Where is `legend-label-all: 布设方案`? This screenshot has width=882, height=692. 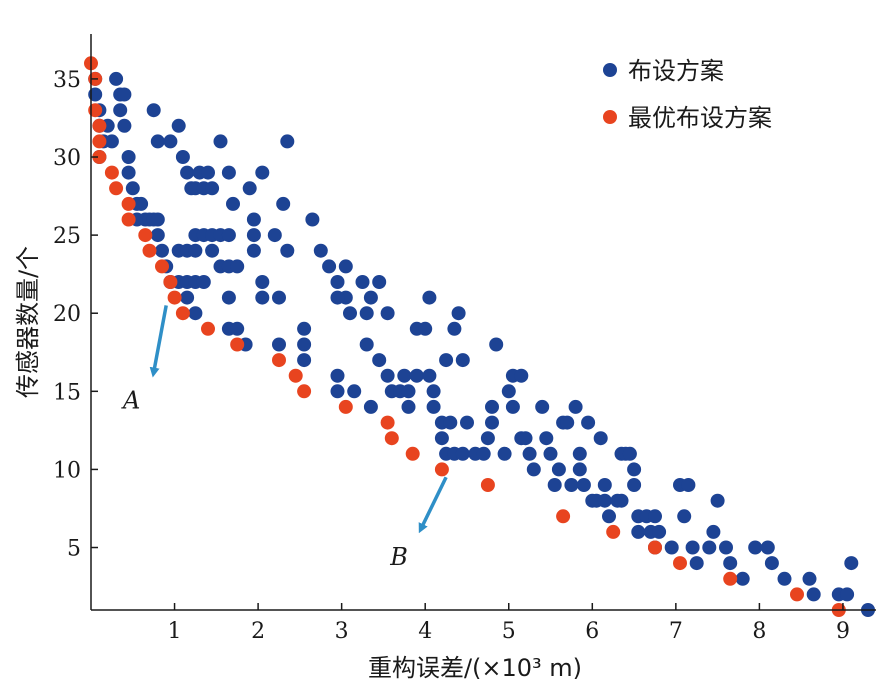 legend-label-all: 布设方案 is located at coordinates (676, 71).